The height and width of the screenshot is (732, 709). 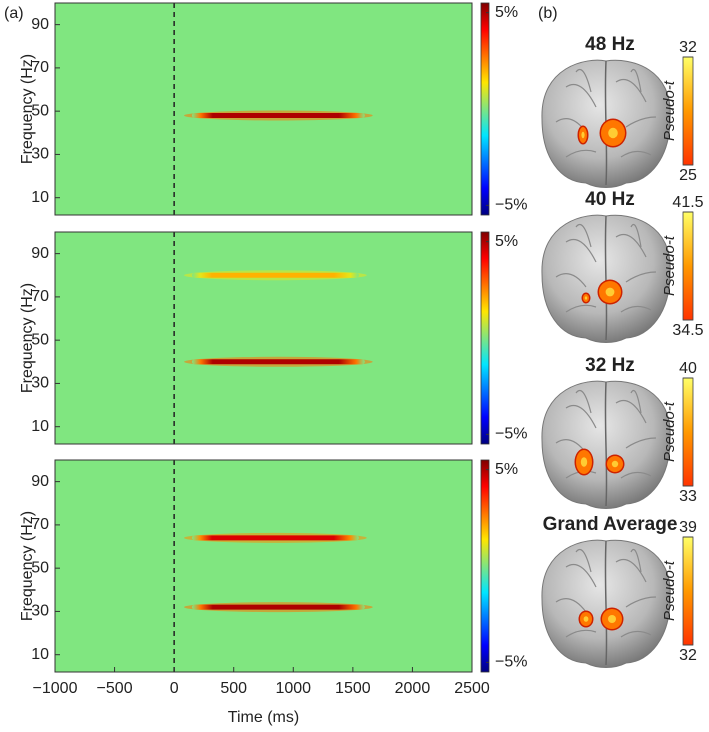 What do you see at coordinates (353, 688) in the screenshot?
I see `x-tick-label: 1500` at bounding box center [353, 688].